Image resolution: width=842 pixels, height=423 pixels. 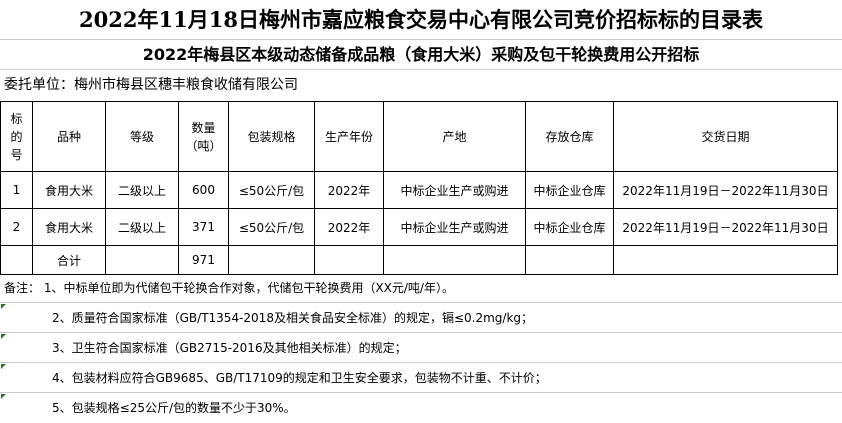 I want to click on document-subtitle: 2022年梅县区本级动态储备成品粮（食用大米）采购及包干轮换费用公开招标, so click(x=421, y=55).